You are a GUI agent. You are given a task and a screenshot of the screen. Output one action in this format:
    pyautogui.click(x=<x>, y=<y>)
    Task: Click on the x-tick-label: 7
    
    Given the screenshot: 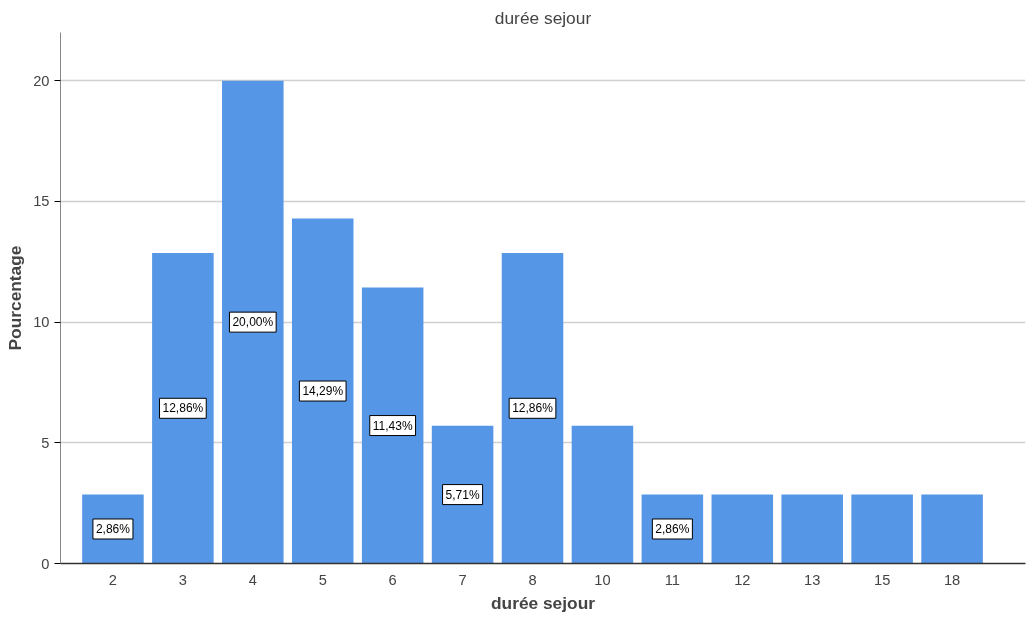 What is the action you would take?
    pyautogui.click(x=462, y=579)
    